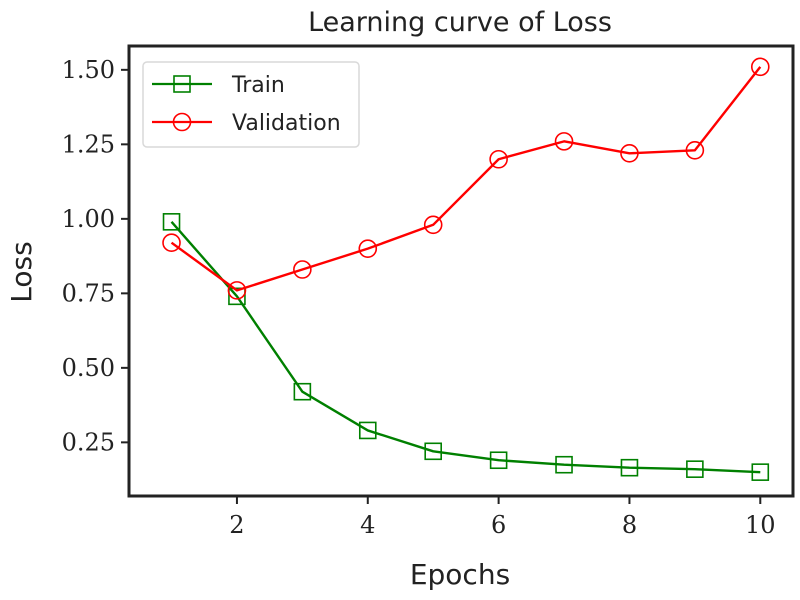  What do you see at coordinates (760, 525) in the screenshot?
I see `x-tick-label: 10` at bounding box center [760, 525].